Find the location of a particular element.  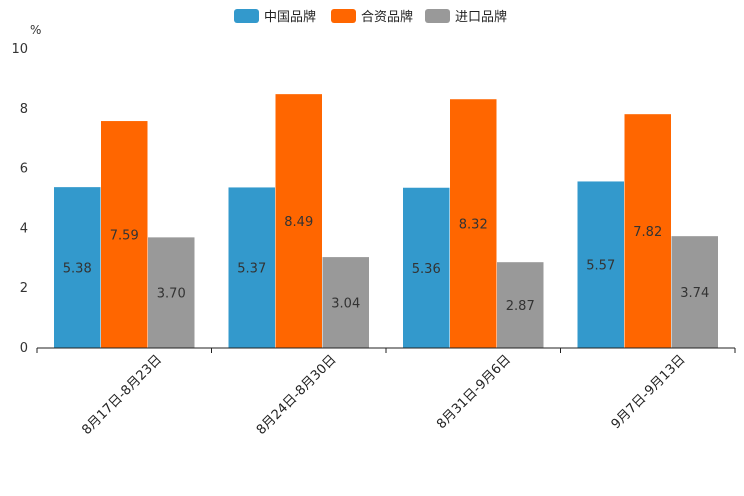

data-label: 5.38 is located at coordinates (77, 269).